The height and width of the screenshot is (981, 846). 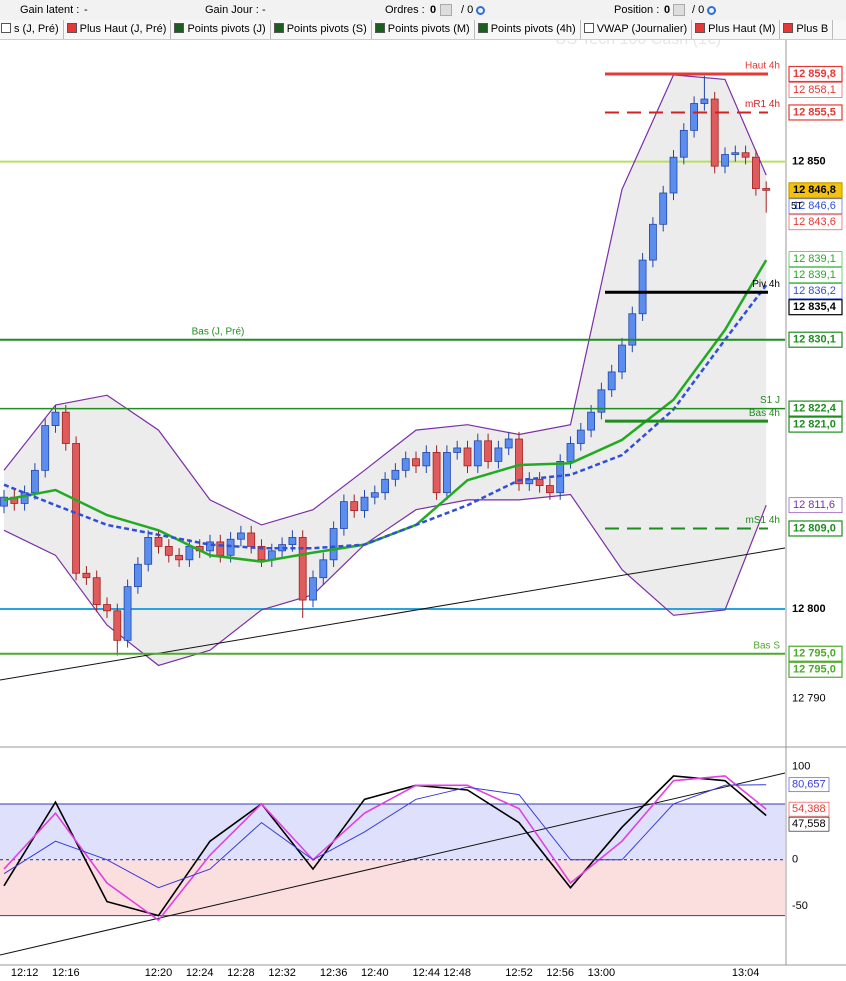 I want to click on price-label: 12 809,0, so click(x=814, y=528).